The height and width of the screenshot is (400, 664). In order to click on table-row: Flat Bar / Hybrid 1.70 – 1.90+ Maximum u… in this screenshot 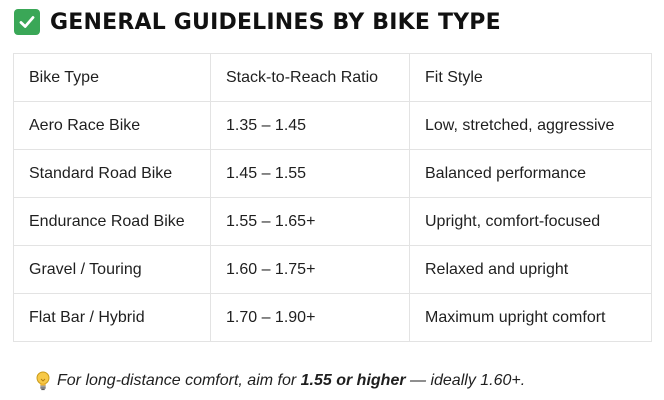, I will do `click(332, 317)`.